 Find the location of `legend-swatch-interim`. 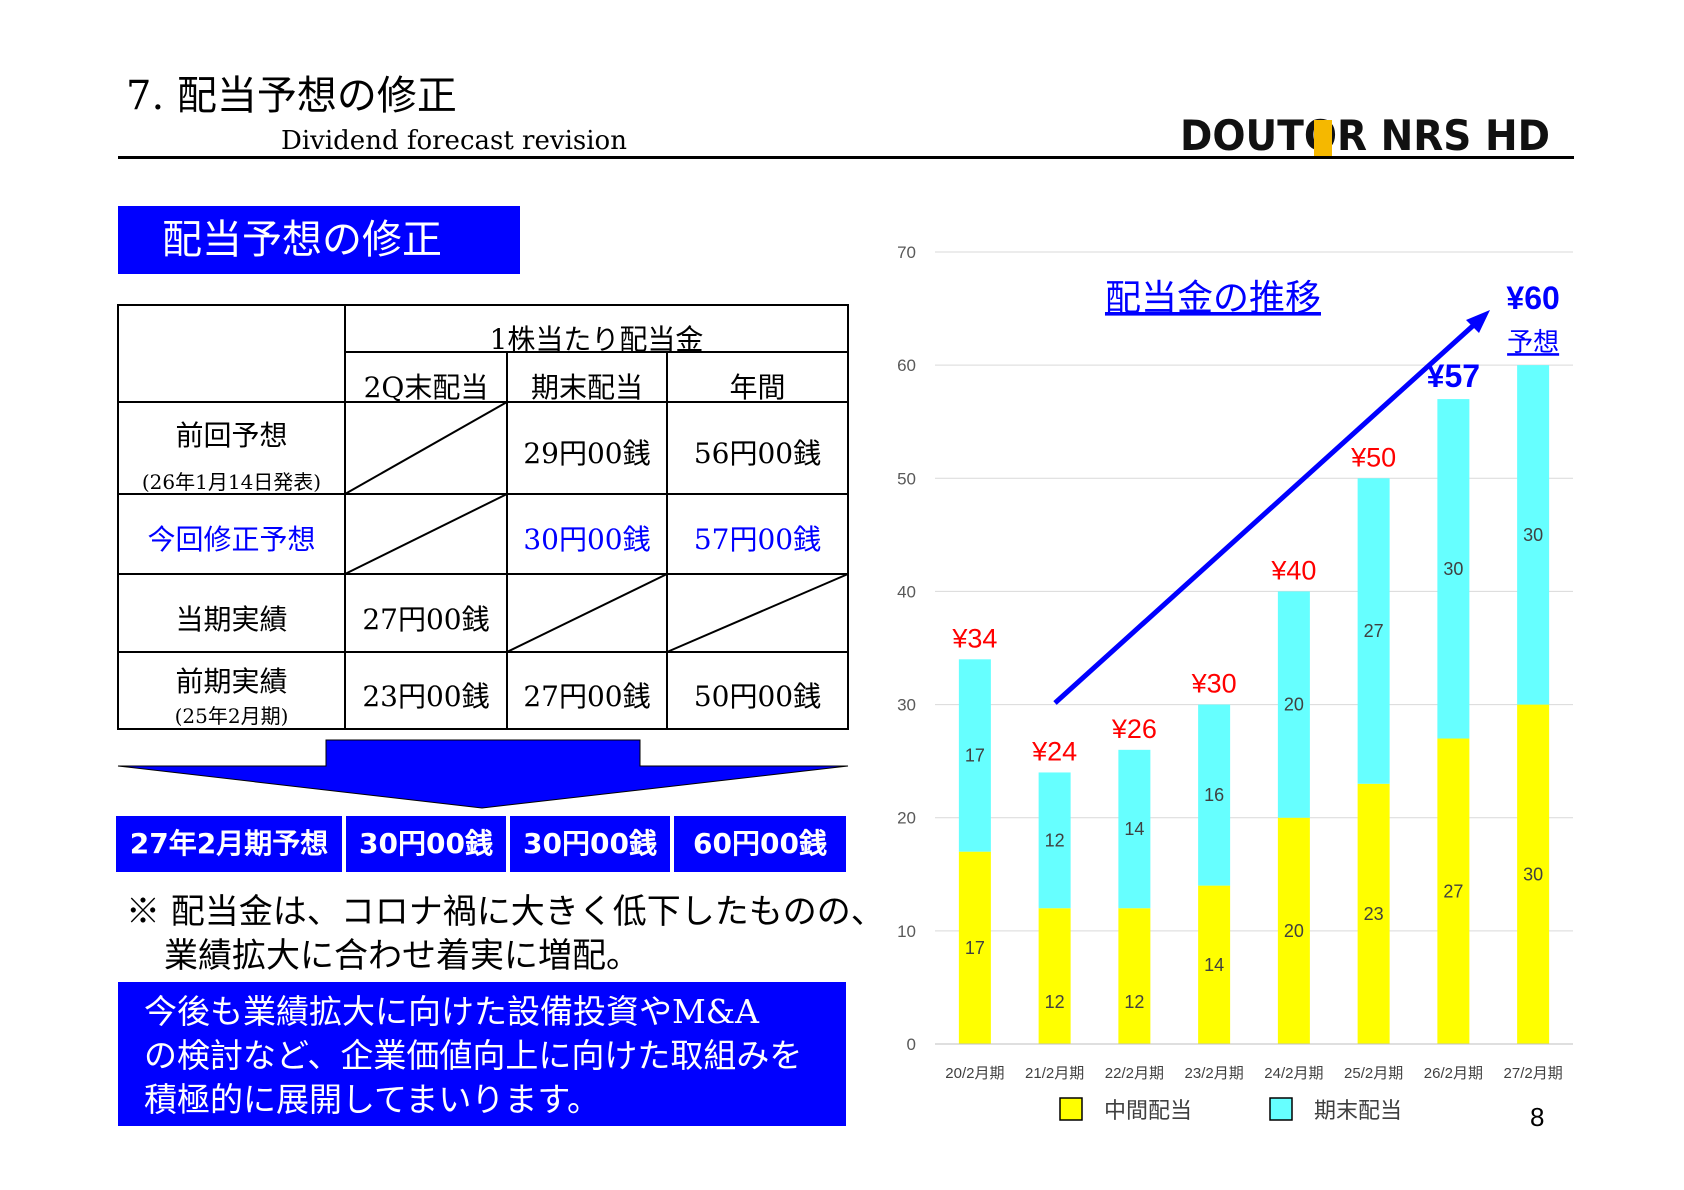

legend-swatch-interim is located at coordinates (1071, 1109).